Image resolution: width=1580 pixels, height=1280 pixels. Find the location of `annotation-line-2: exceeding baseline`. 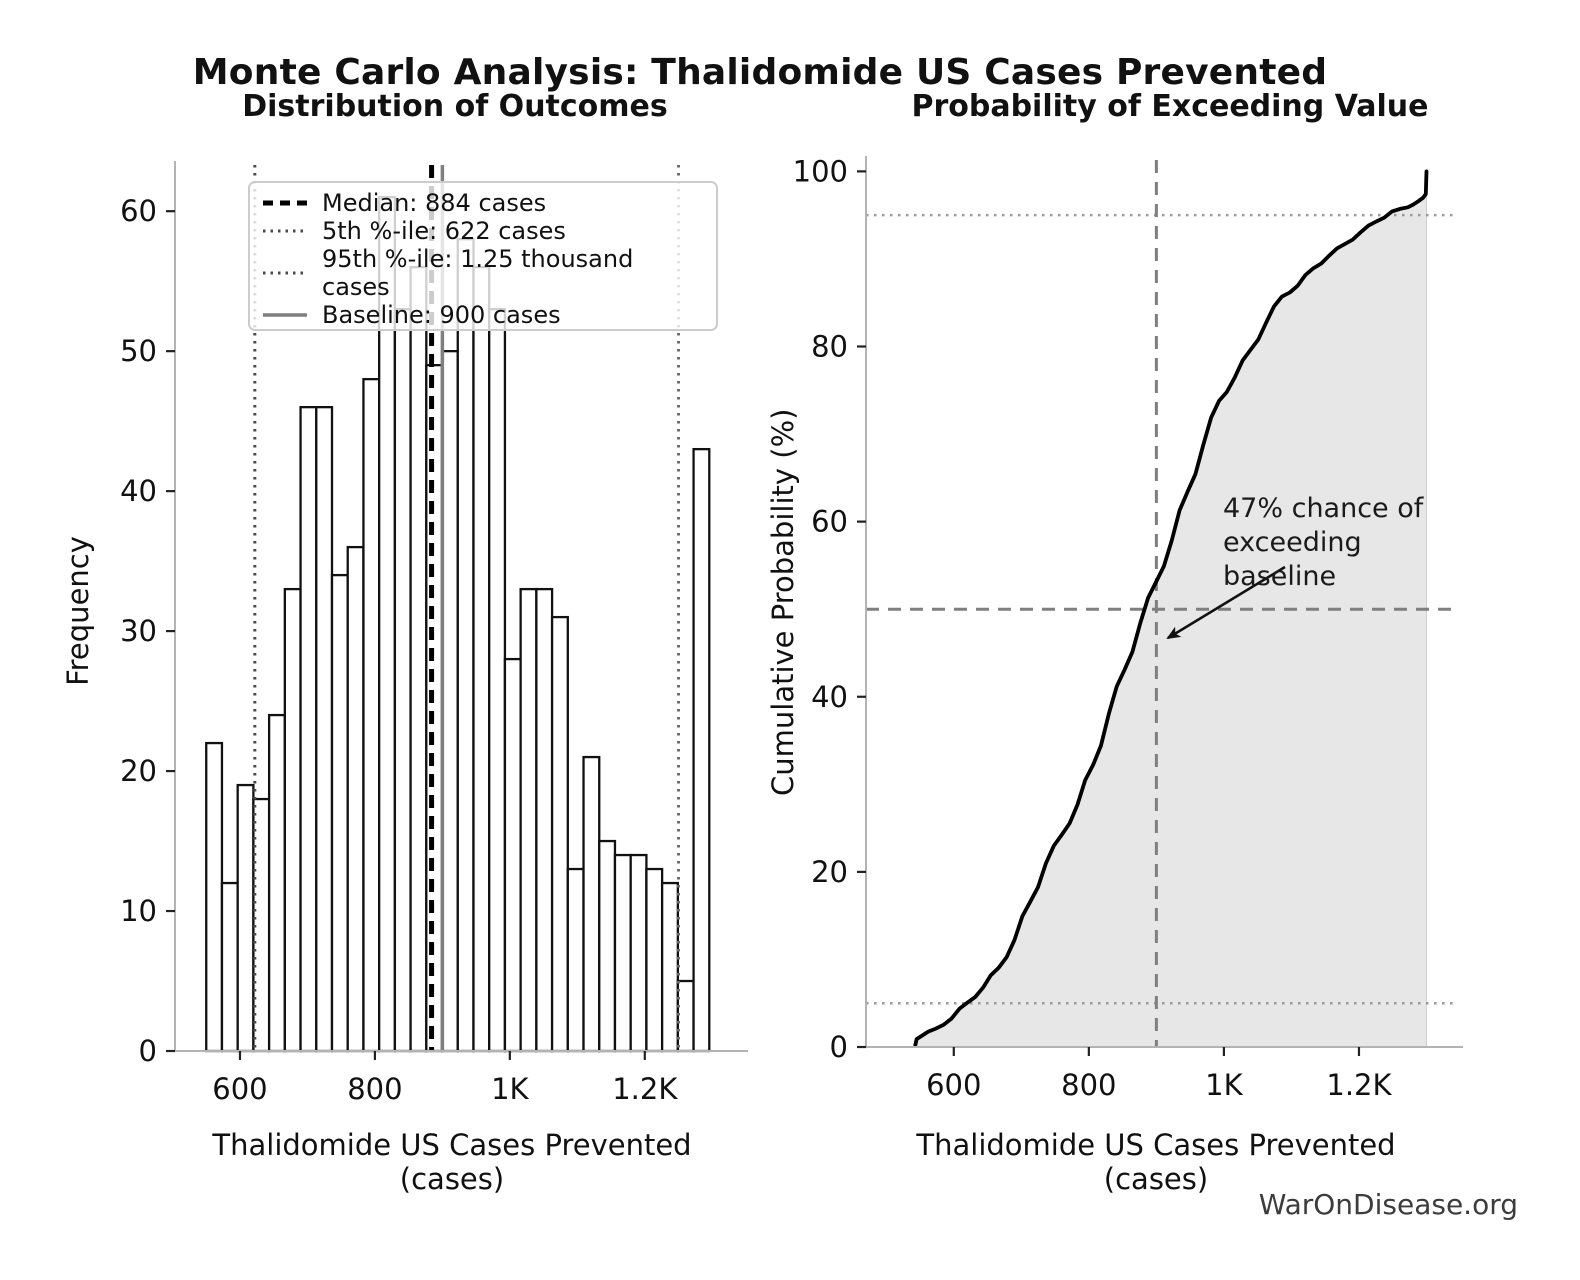

annotation-line-2: exceeding baseline is located at coordinates (1292, 559).